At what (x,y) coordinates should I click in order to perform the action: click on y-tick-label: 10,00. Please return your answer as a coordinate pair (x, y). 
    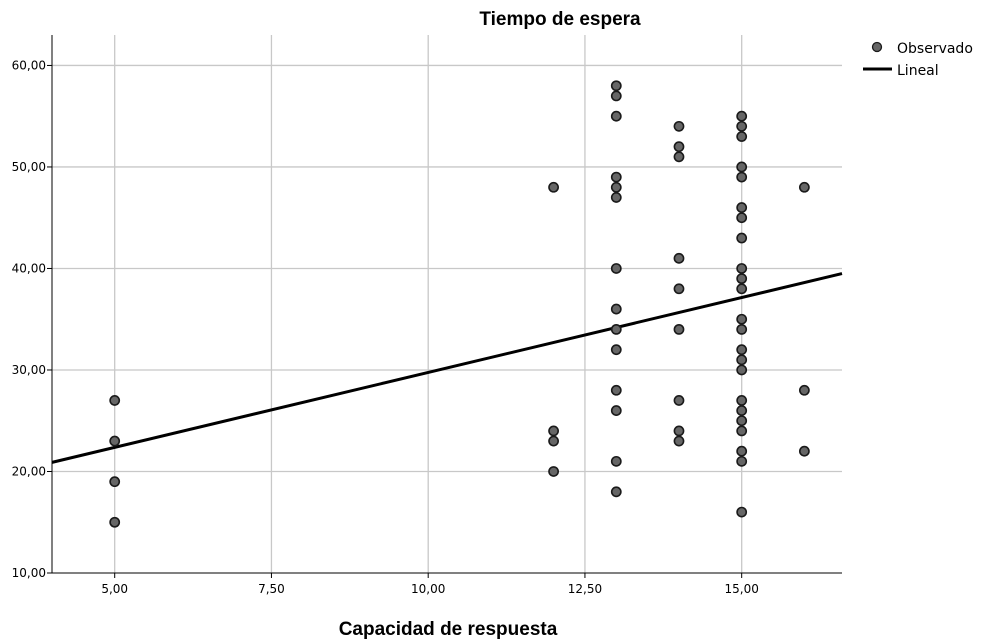
    Looking at the image, I should click on (29, 573).